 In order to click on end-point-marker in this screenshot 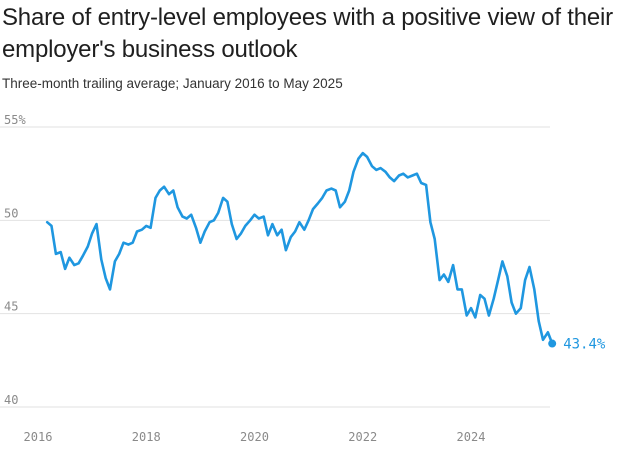, I will do `click(552, 343)`.